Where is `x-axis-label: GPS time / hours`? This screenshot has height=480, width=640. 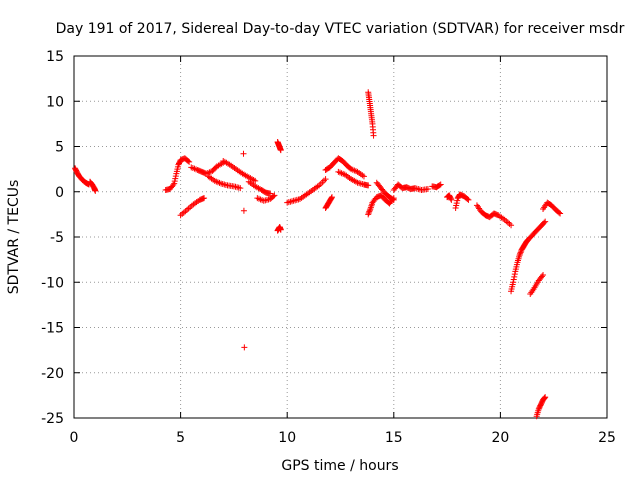 x-axis-label: GPS time / hours is located at coordinates (339, 466).